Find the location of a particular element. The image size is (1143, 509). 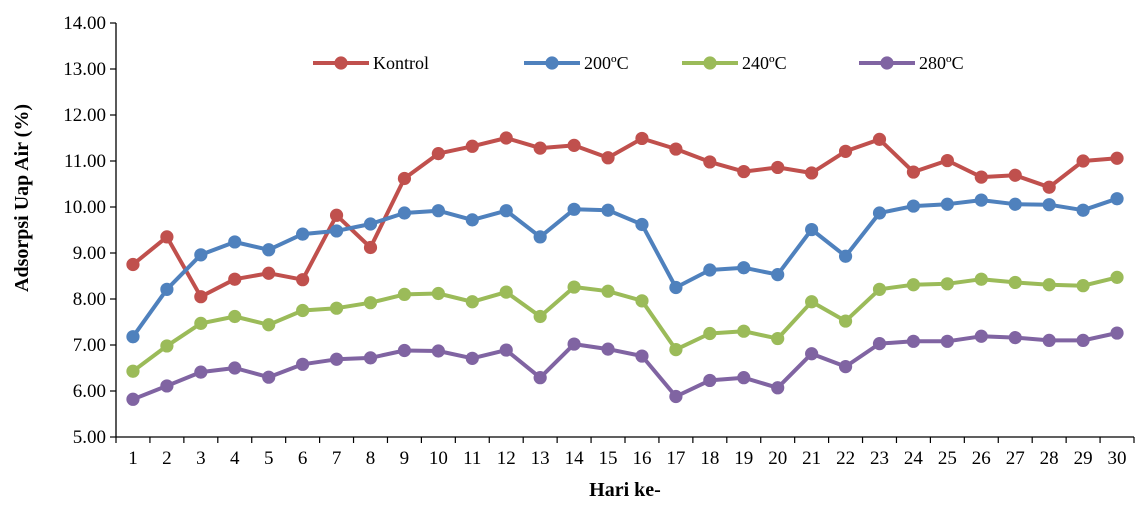

x-tick-label: 4 is located at coordinates (235, 458).